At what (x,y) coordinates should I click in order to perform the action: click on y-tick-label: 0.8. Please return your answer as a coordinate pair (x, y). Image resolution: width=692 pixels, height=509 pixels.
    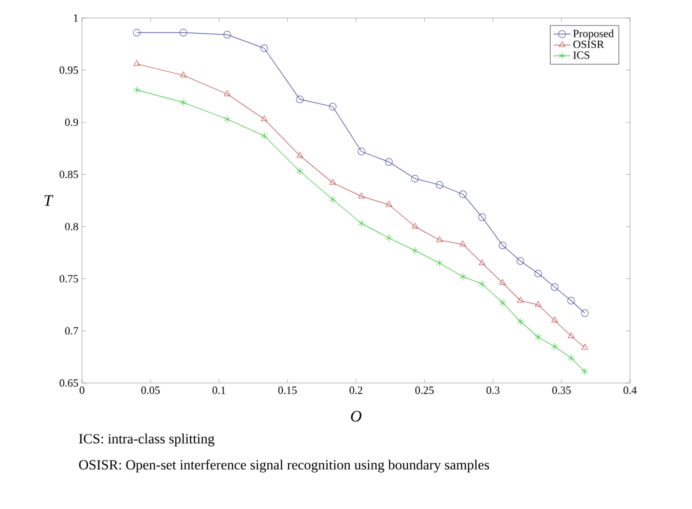
    Looking at the image, I should click on (71, 226).